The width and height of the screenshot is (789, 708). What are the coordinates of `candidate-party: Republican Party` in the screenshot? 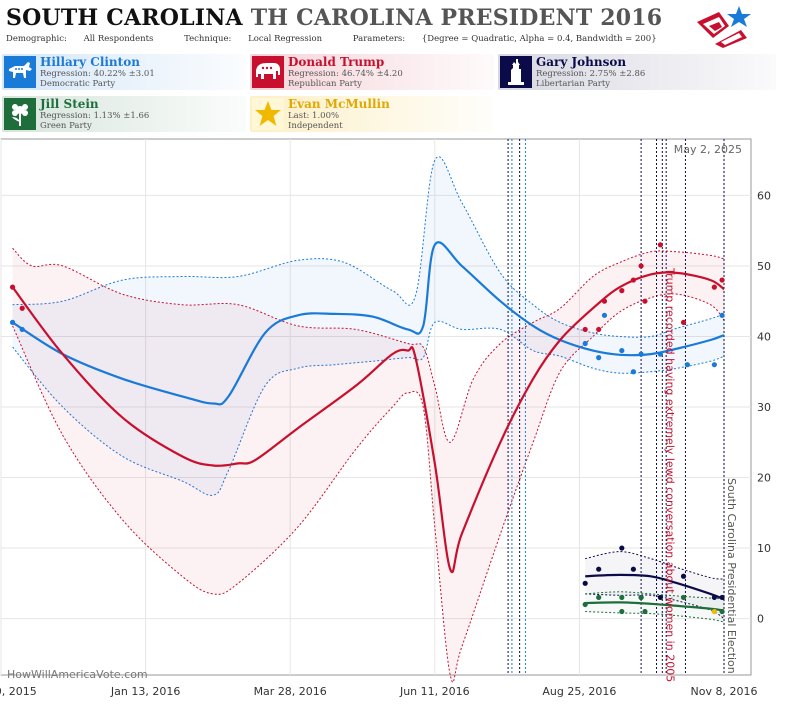 It's located at (325, 84).